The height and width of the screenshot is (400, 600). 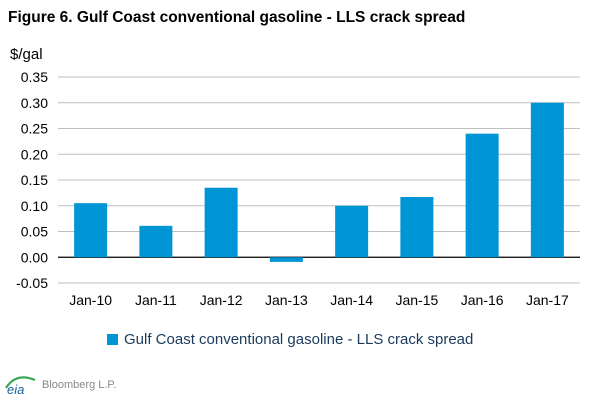 What do you see at coordinates (34, 103) in the screenshot?
I see `y-tick-label: 0.30` at bounding box center [34, 103].